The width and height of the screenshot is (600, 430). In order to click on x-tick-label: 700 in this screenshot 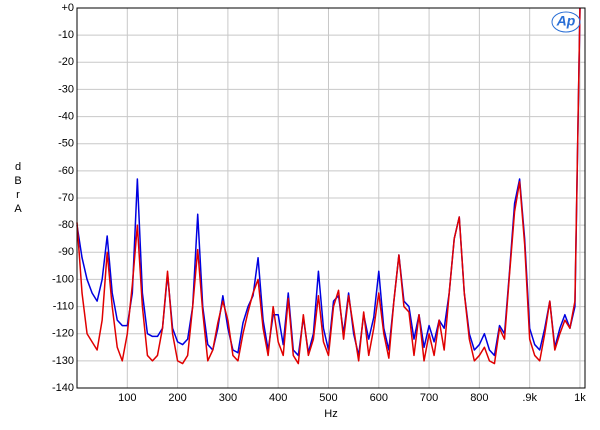, I will do `click(429, 398)`.